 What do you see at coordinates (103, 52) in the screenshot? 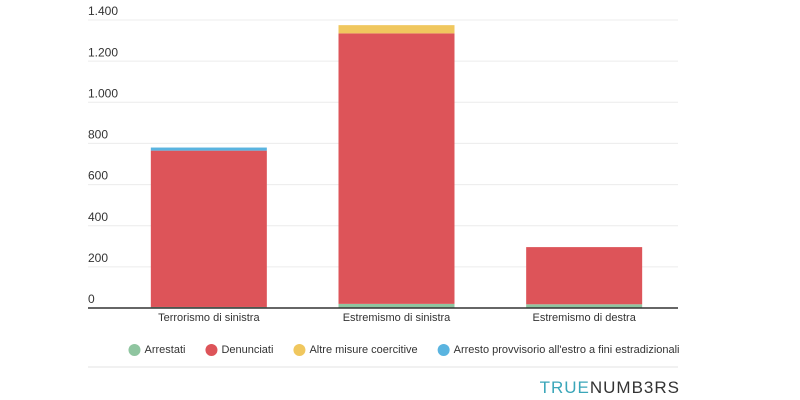
I see `y-tick-label: 1.200` at bounding box center [103, 52].